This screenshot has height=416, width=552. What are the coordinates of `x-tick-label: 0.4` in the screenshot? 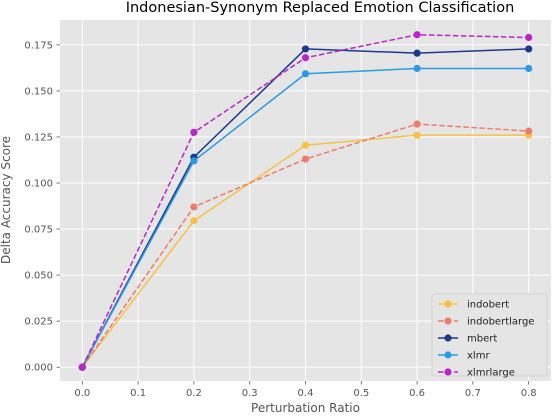 It's located at (306, 393).